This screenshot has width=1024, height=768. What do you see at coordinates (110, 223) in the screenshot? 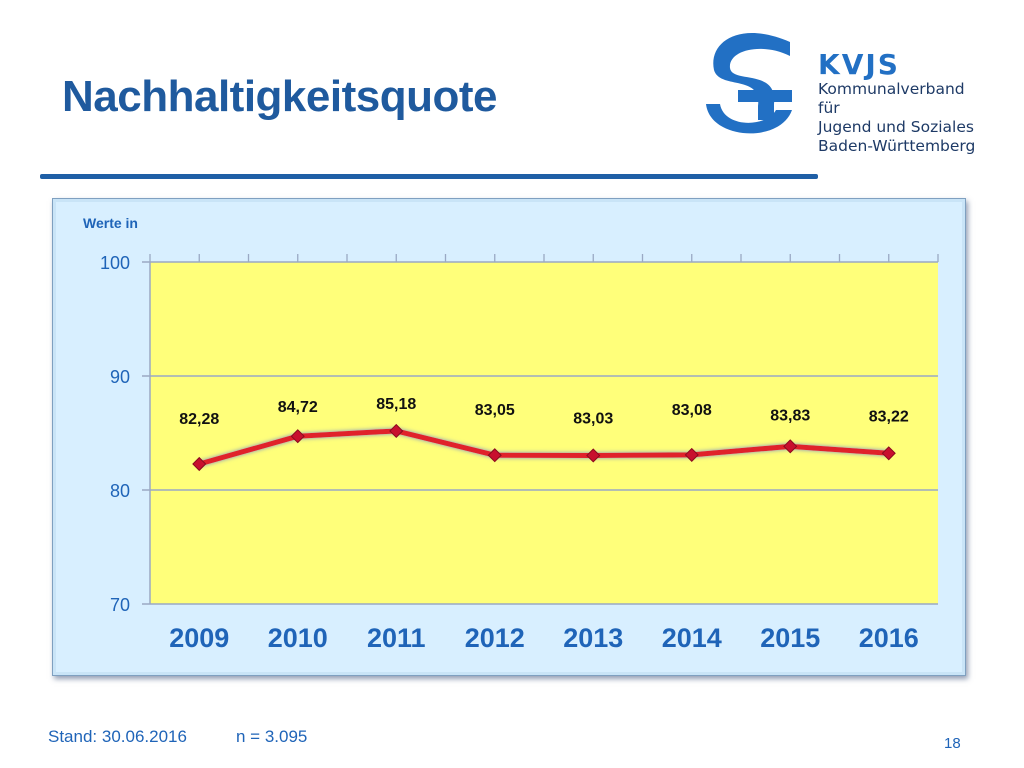
I see `panel-note: Werte in` at bounding box center [110, 223].